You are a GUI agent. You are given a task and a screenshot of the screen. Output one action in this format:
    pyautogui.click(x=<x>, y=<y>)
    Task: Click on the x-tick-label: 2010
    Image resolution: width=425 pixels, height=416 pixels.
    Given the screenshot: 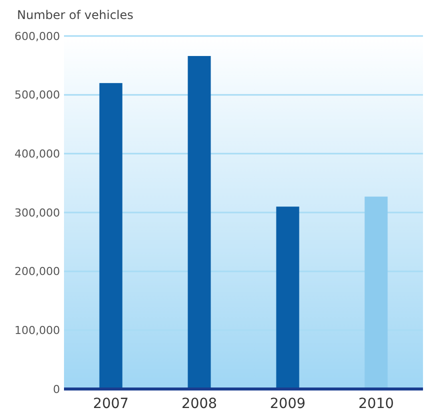 What is the action you would take?
    pyautogui.click(x=376, y=404)
    